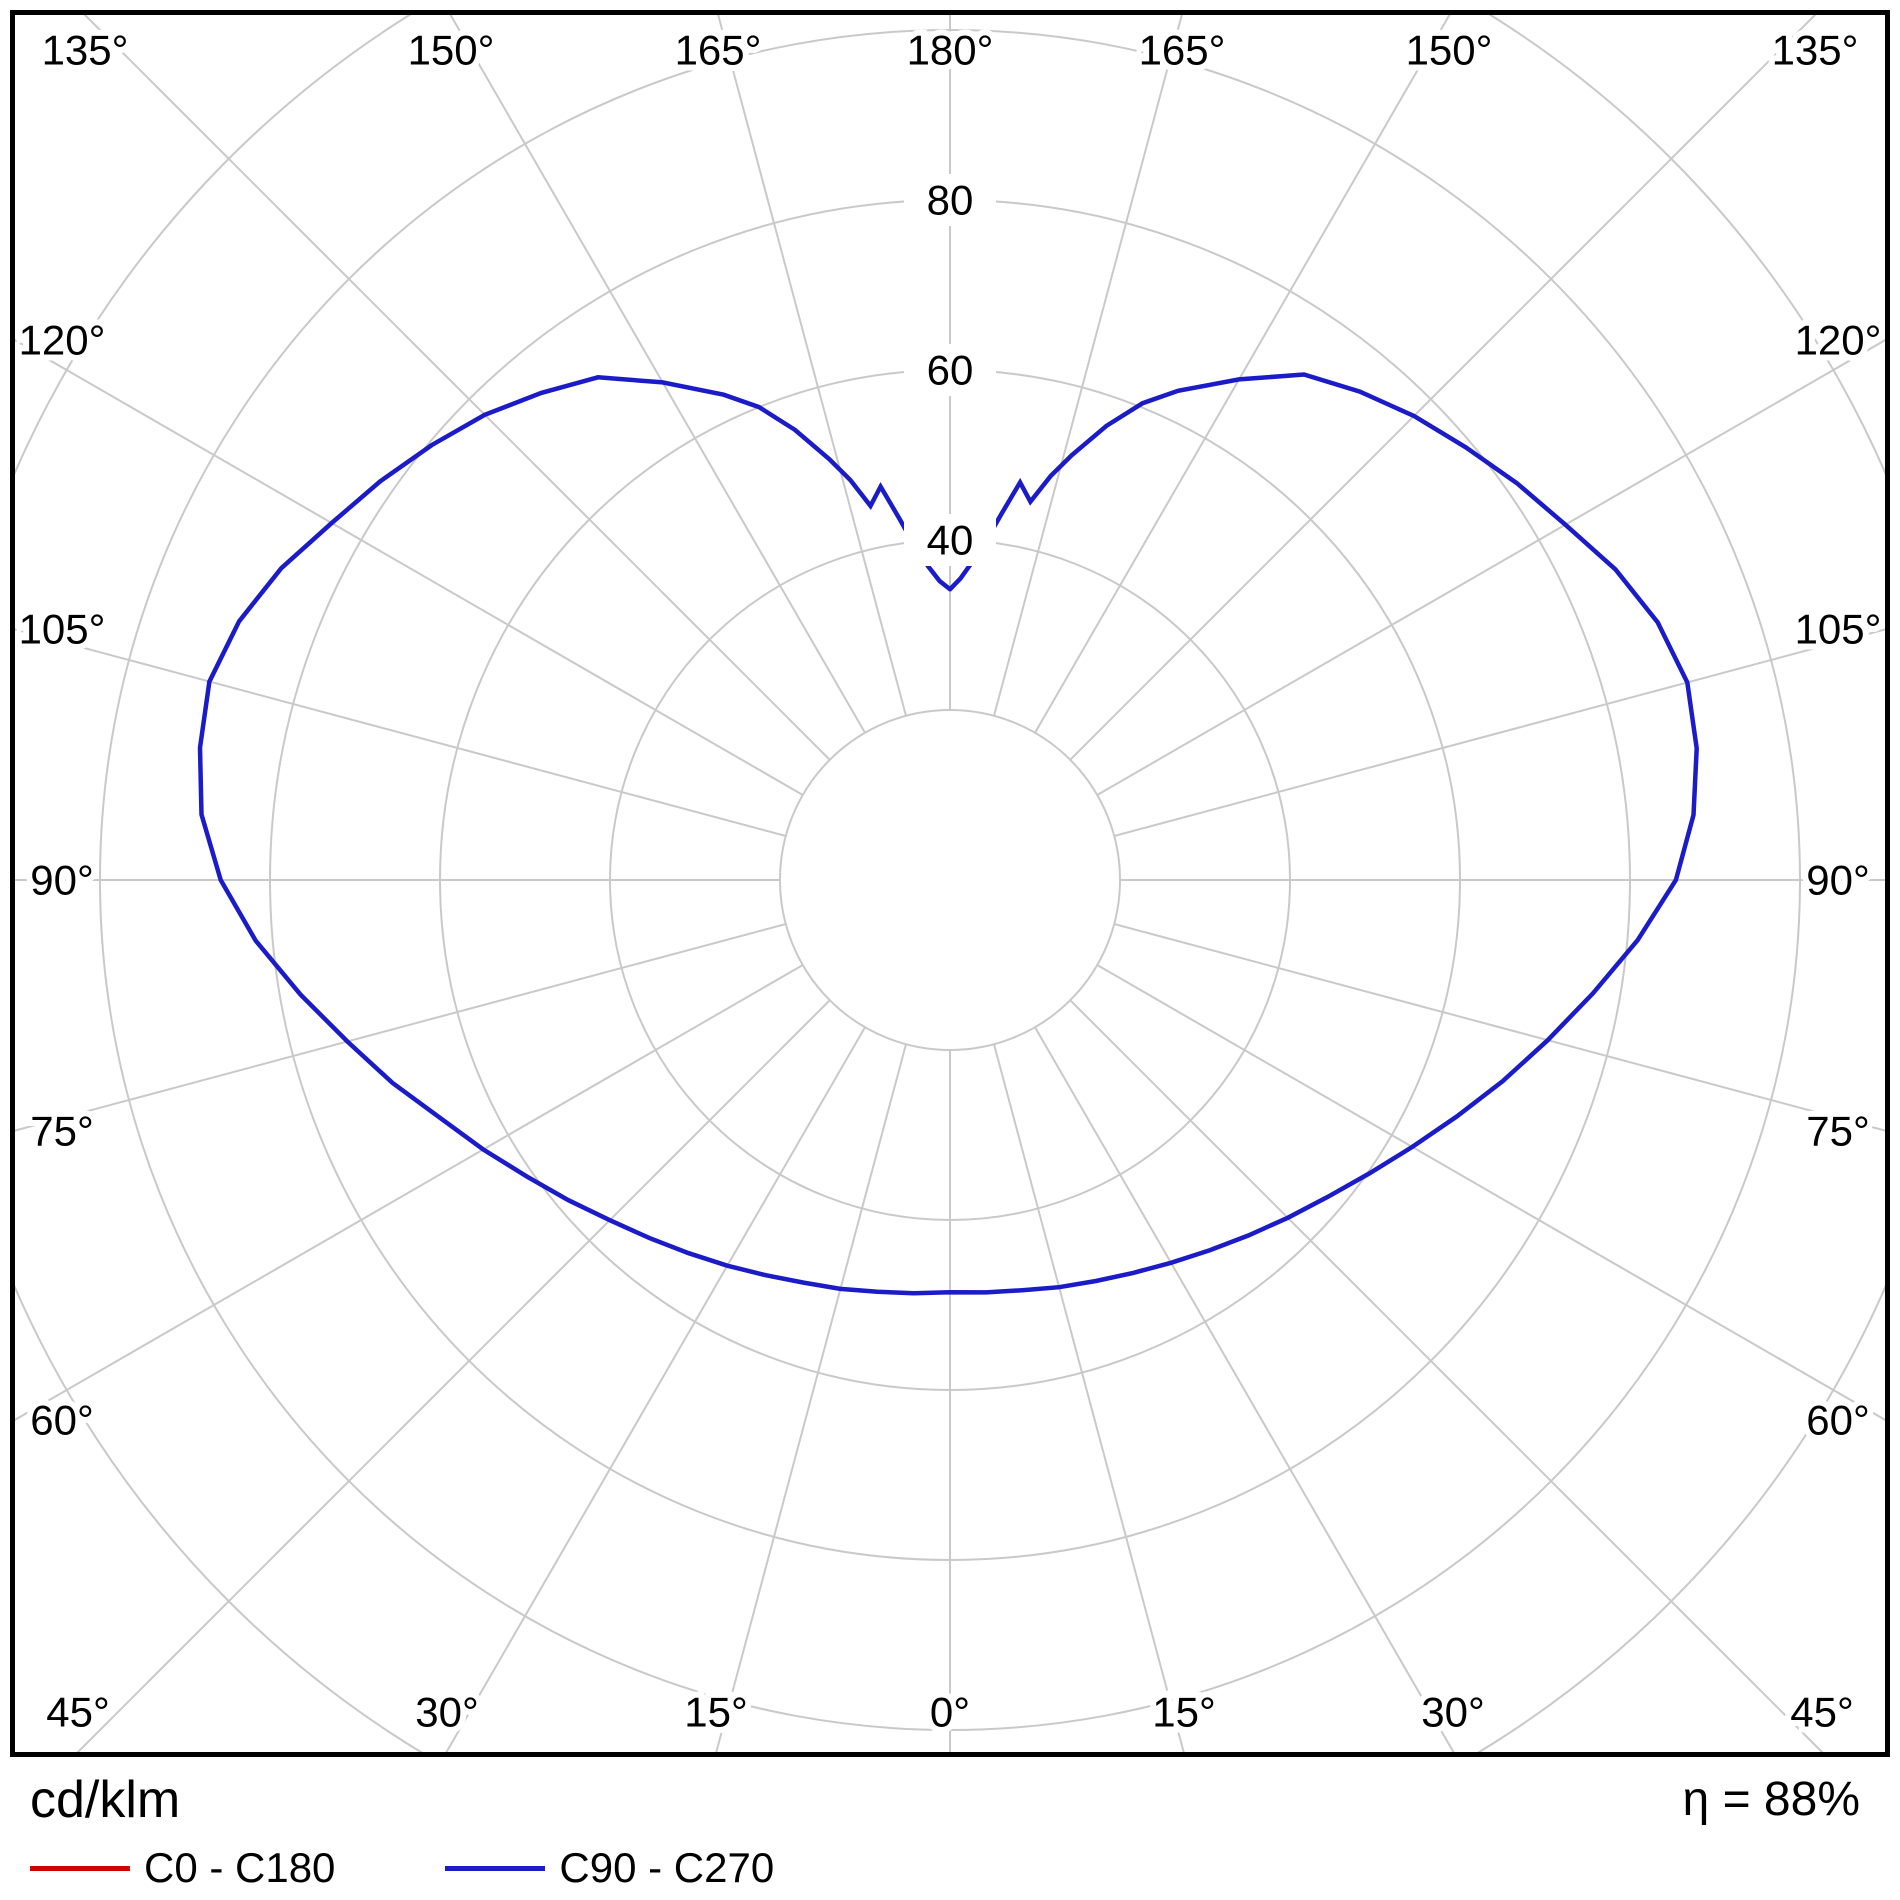  Describe the element at coordinates (950, 540) in the screenshot. I see `radial-tick-label: 40` at that location.